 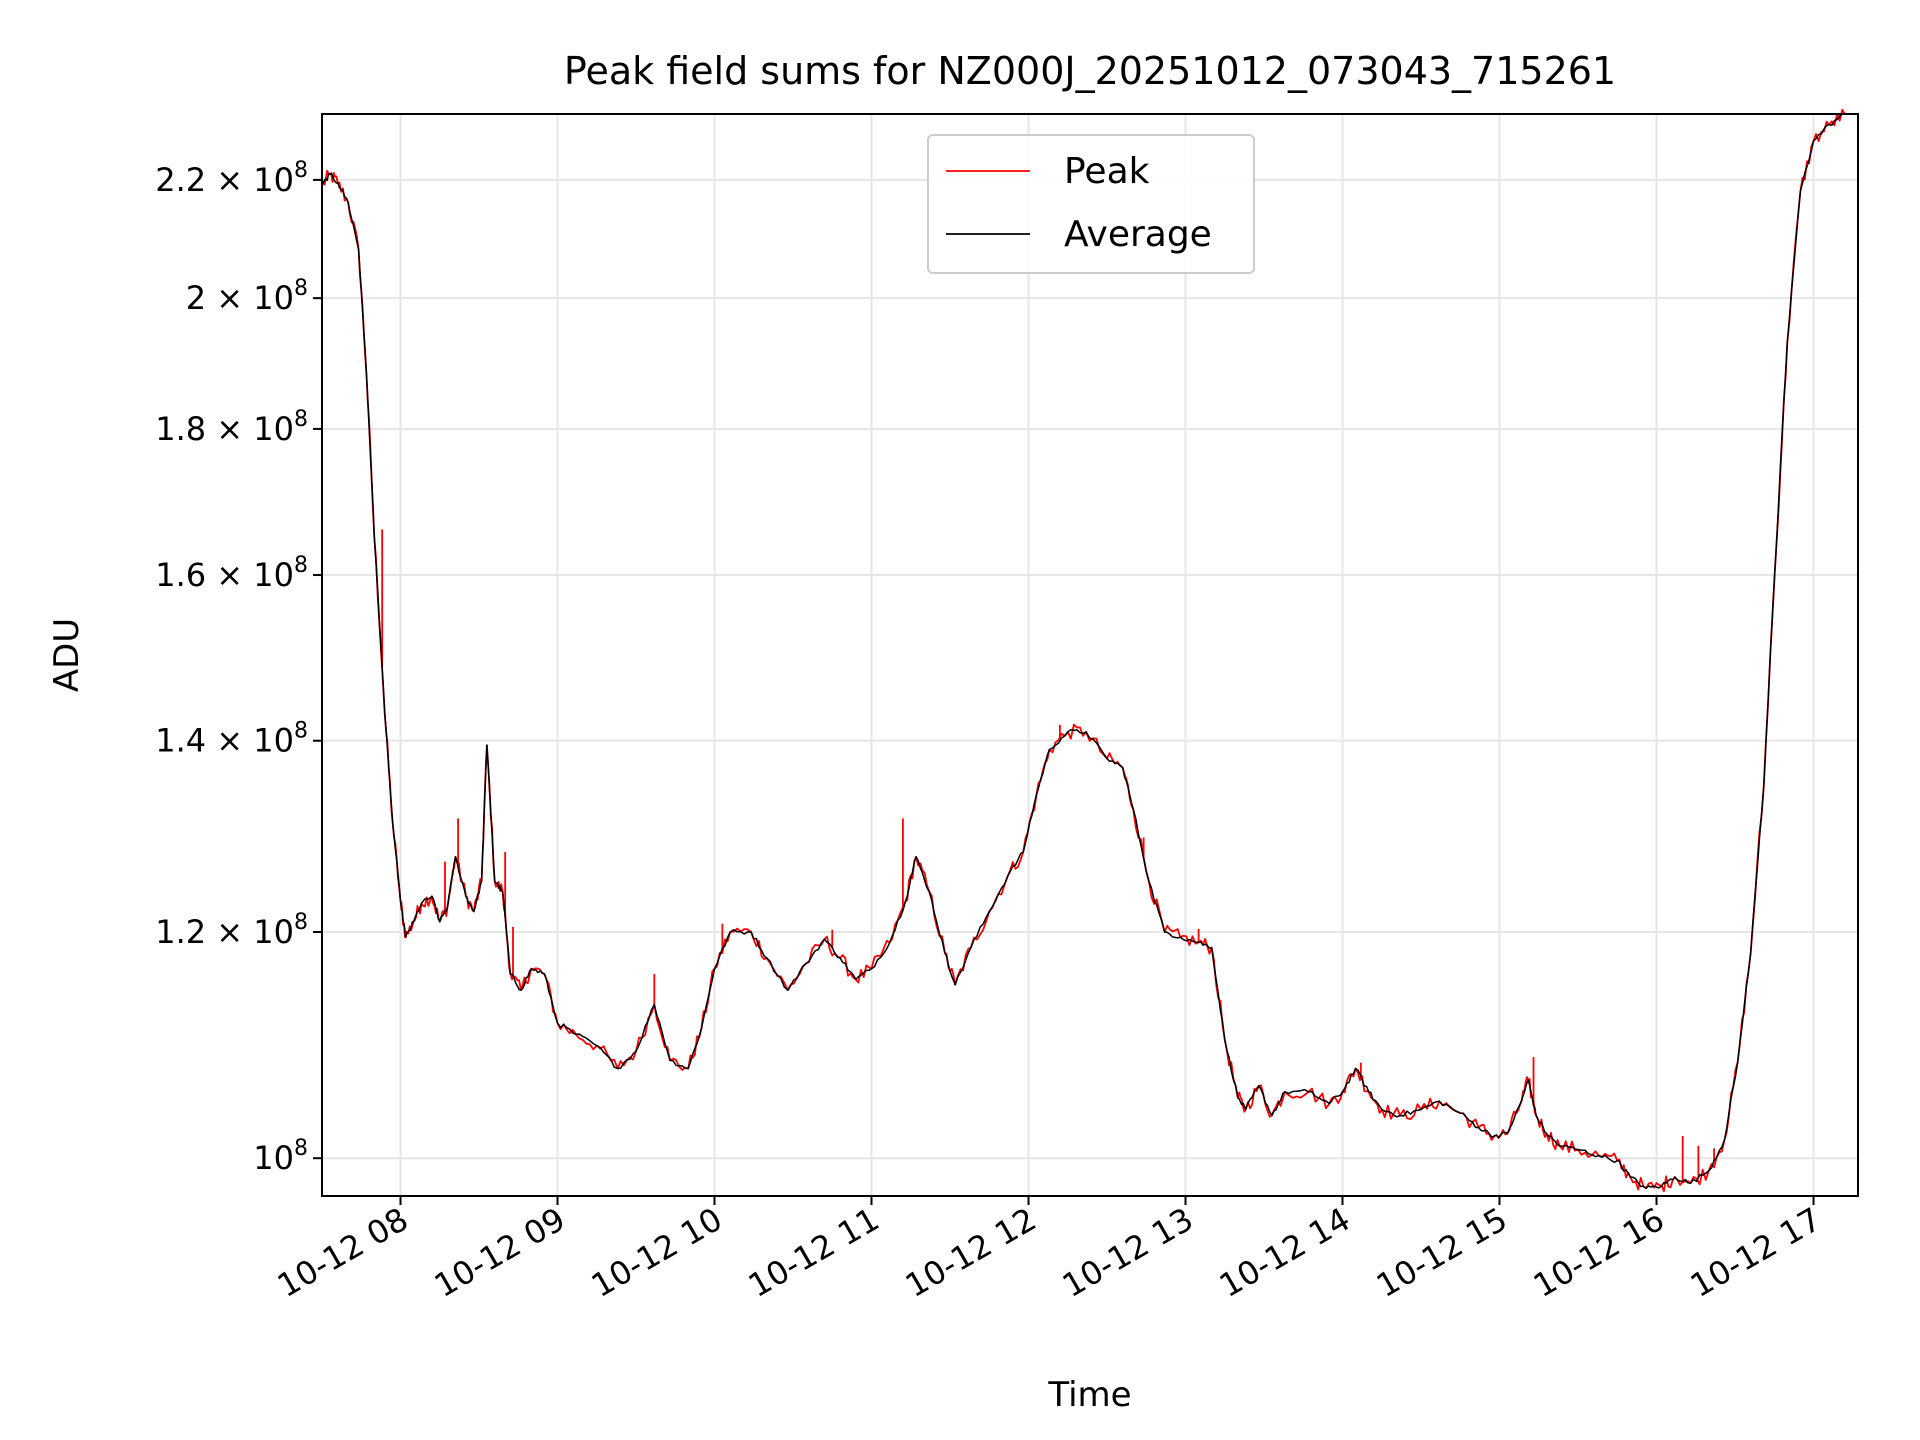 What do you see at coordinates (1107, 171) in the screenshot?
I see `legend-label-peak: Peak` at bounding box center [1107, 171].